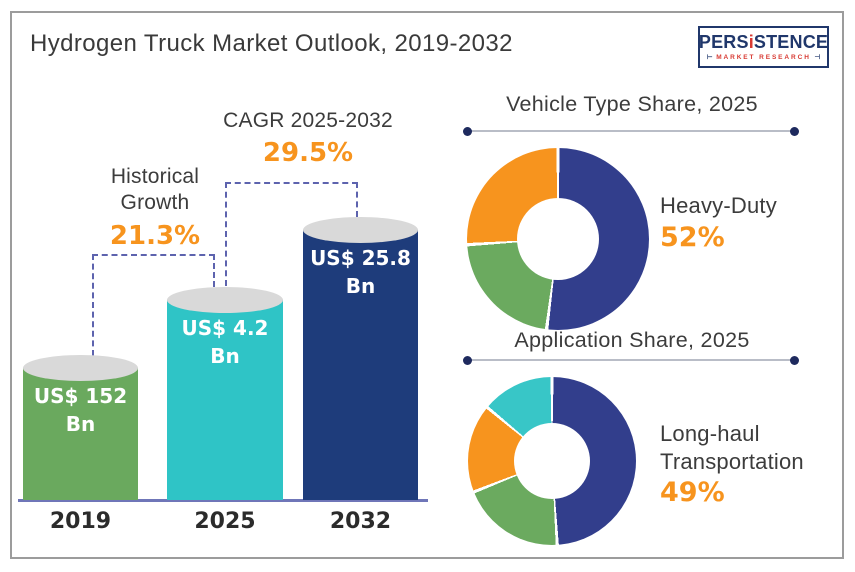 The height and width of the screenshot is (572, 855). I want to click on historical-growth-value: 21.3%, so click(155, 235).